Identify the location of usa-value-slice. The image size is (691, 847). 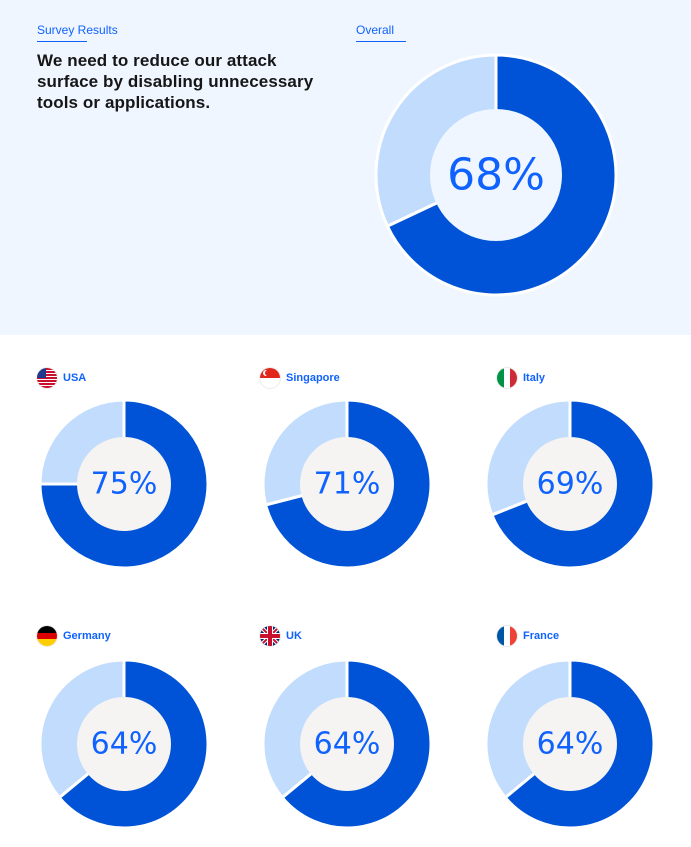
(124, 484).